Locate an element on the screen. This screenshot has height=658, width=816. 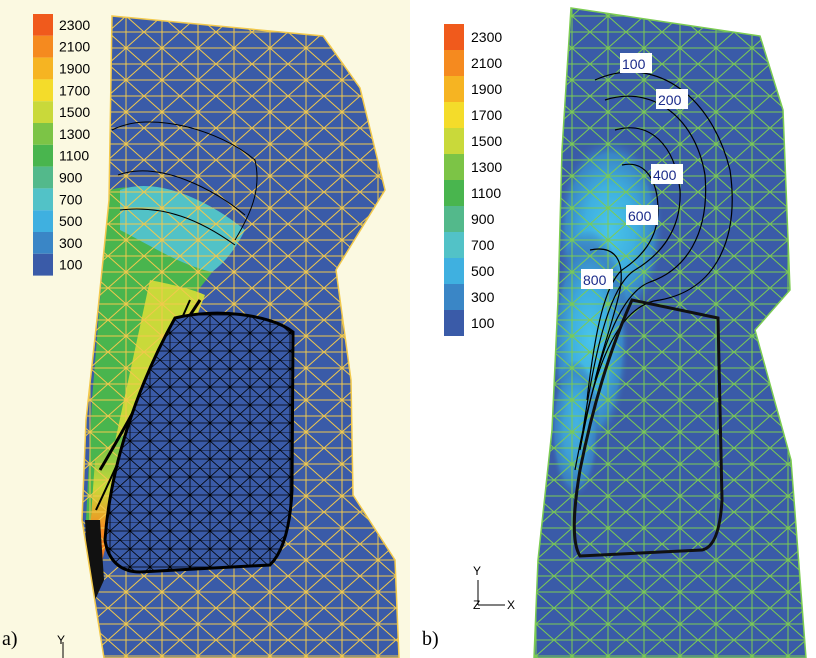
panel-b-axis-y-label: Y is located at coordinates (477, 571).